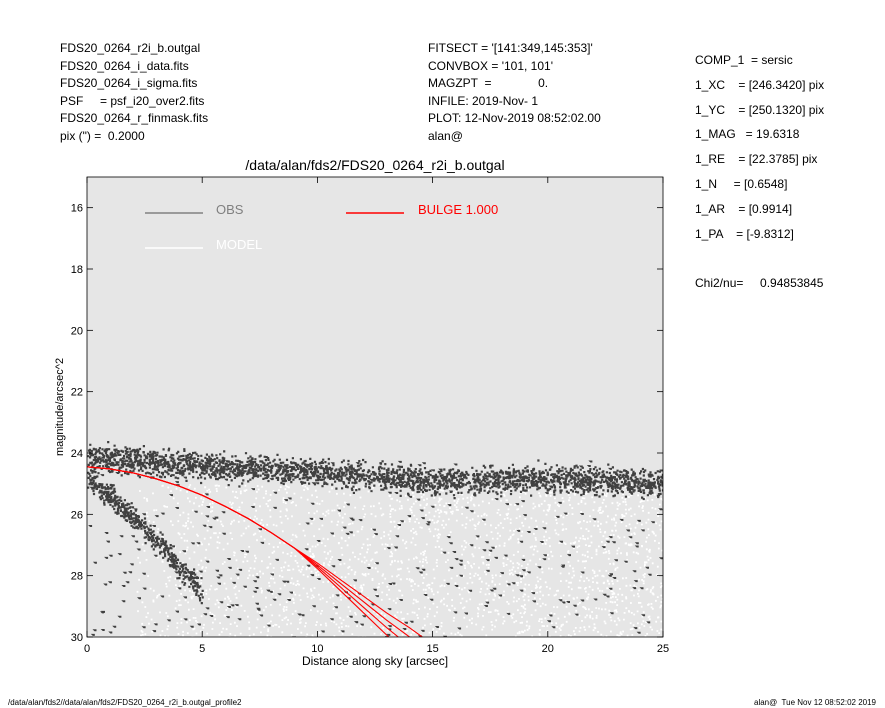 The height and width of the screenshot is (708, 885). Describe the element at coordinates (77, 577) in the screenshot. I see `y-tick-label: 28` at that location.